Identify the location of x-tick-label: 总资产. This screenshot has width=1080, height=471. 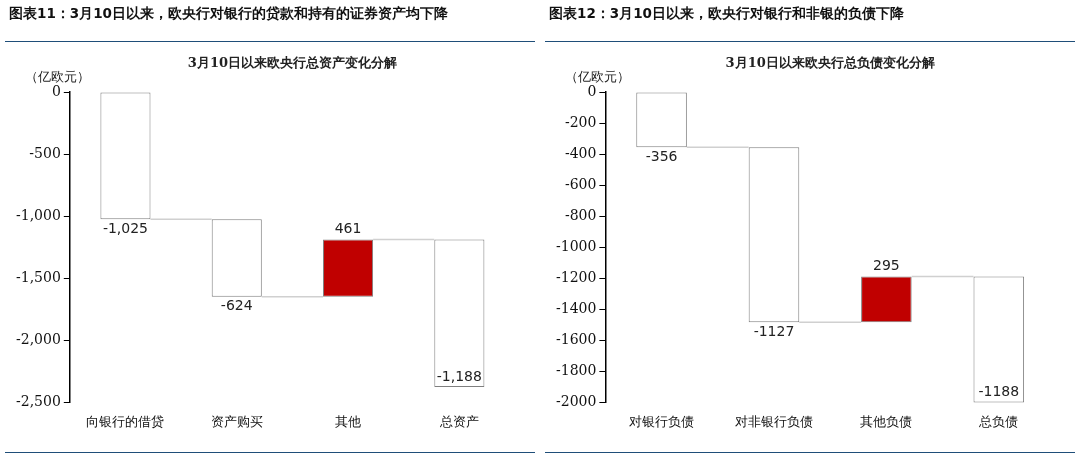
(458, 421).